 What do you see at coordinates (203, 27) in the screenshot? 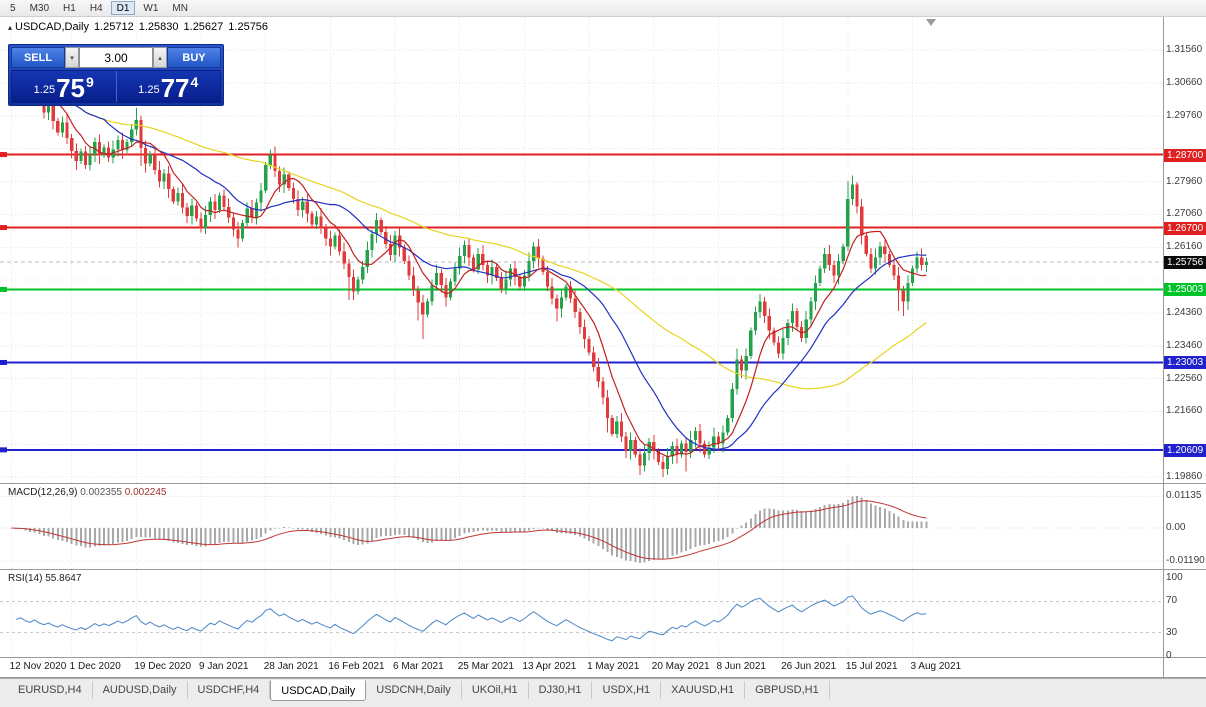
I see `ohlc-low: 1.25627` at bounding box center [203, 27].